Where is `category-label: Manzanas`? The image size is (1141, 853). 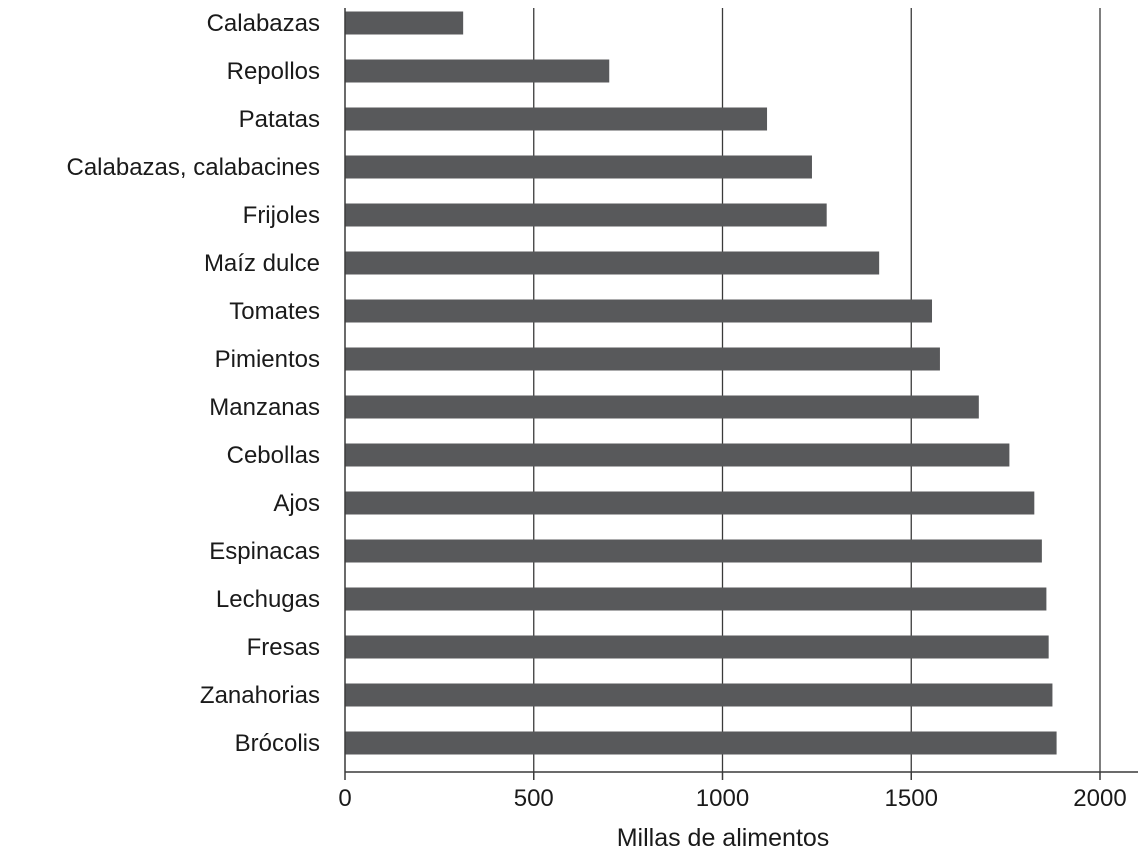
category-label: Manzanas is located at coordinates (264, 407).